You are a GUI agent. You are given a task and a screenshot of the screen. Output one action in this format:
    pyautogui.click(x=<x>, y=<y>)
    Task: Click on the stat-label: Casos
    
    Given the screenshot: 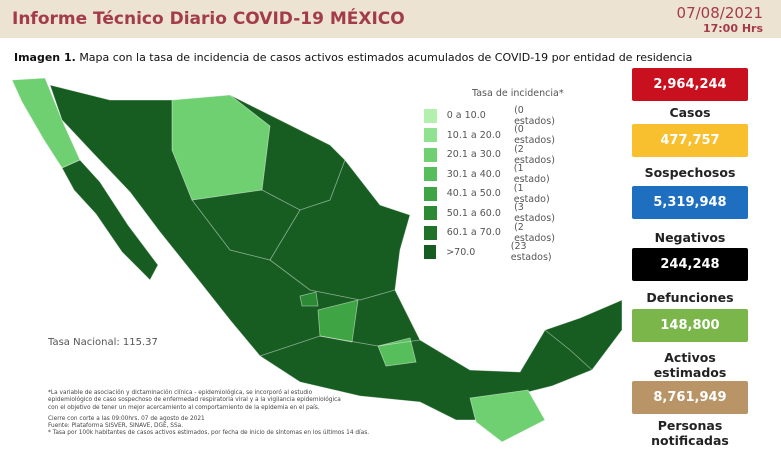 What is the action you would take?
    pyautogui.click(x=690, y=112)
    